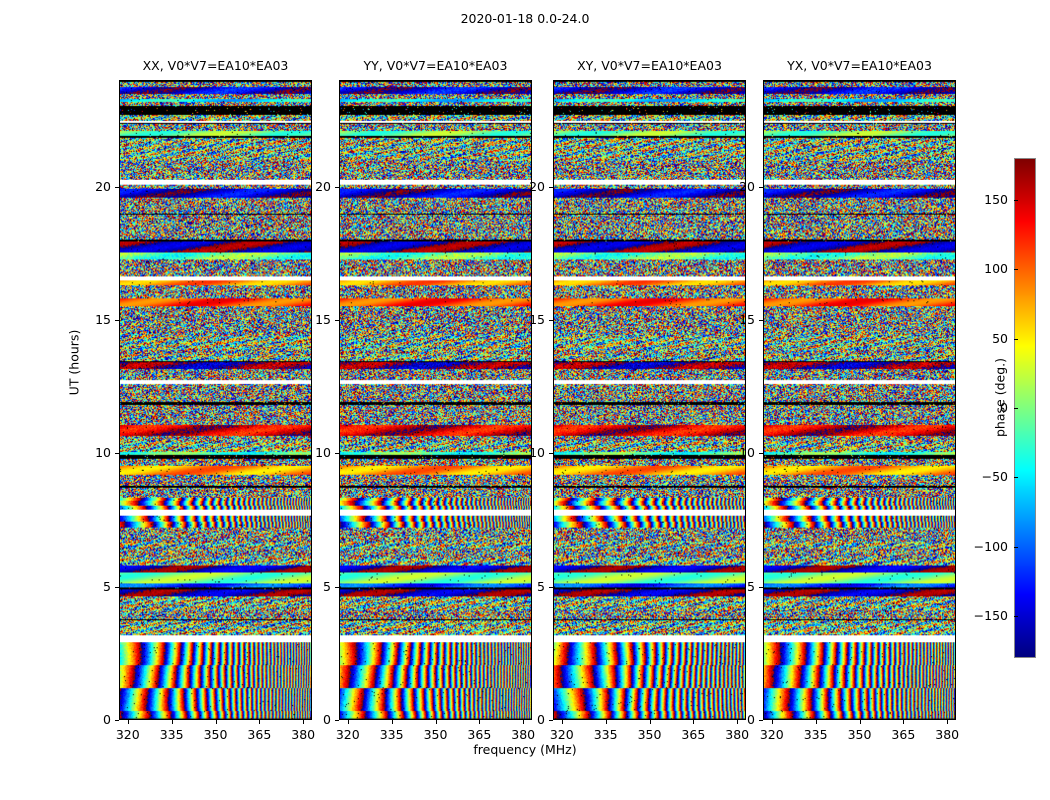 The height and width of the screenshot is (800, 1050). Describe the element at coordinates (996, 269) in the screenshot. I see `colorbar-tick-label: 100` at that location.